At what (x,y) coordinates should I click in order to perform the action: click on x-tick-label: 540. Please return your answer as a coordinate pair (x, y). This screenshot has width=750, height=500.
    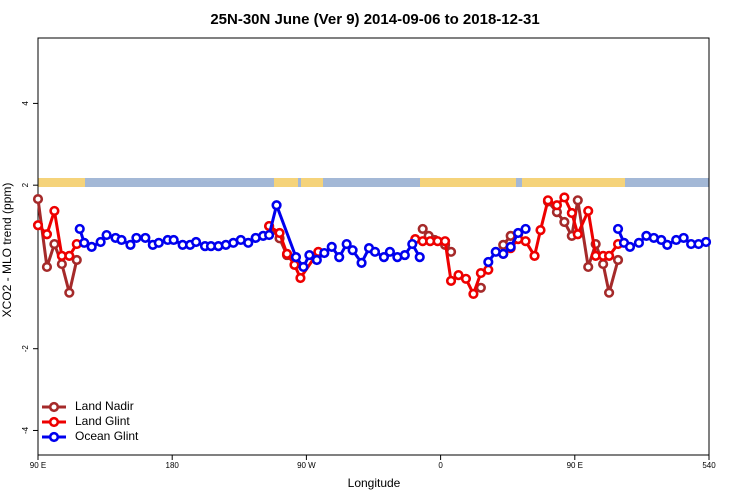
    Looking at the image, I should click on (709, 465).